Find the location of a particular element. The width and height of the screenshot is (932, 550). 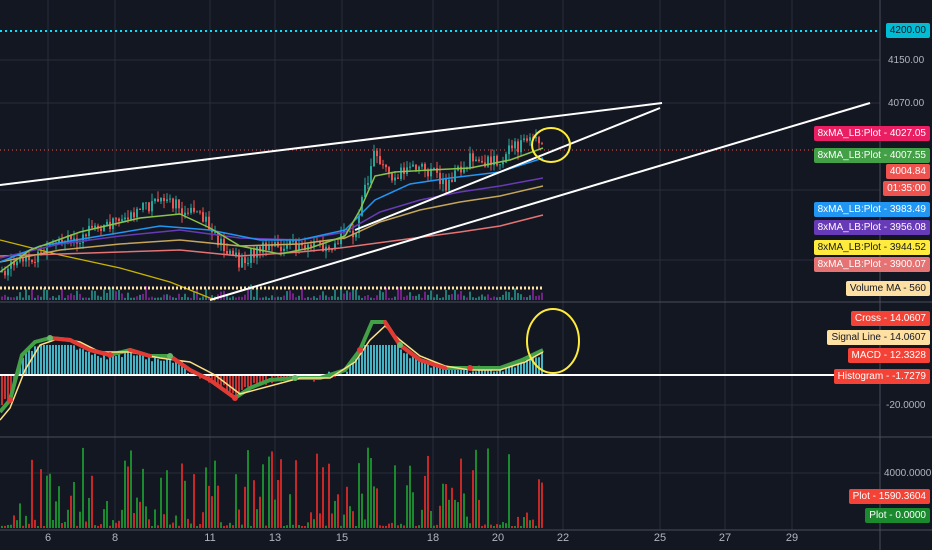

date-tick: 11 is located at coordinates (210, 538).